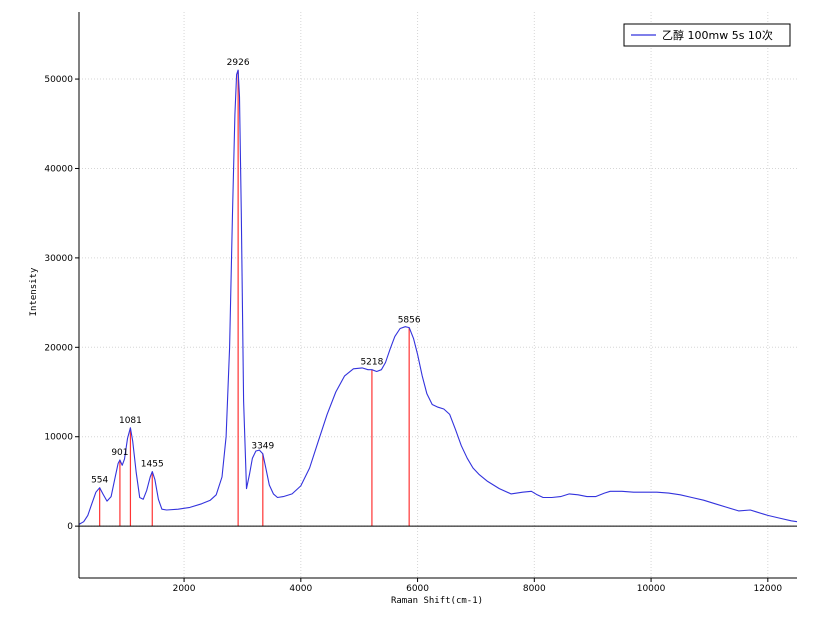  What do you see at coordinates (437, 601) in the screenshot?
I see `x-axis-title: Raman Shift(cm-1)` at bounding box center [437, 601].